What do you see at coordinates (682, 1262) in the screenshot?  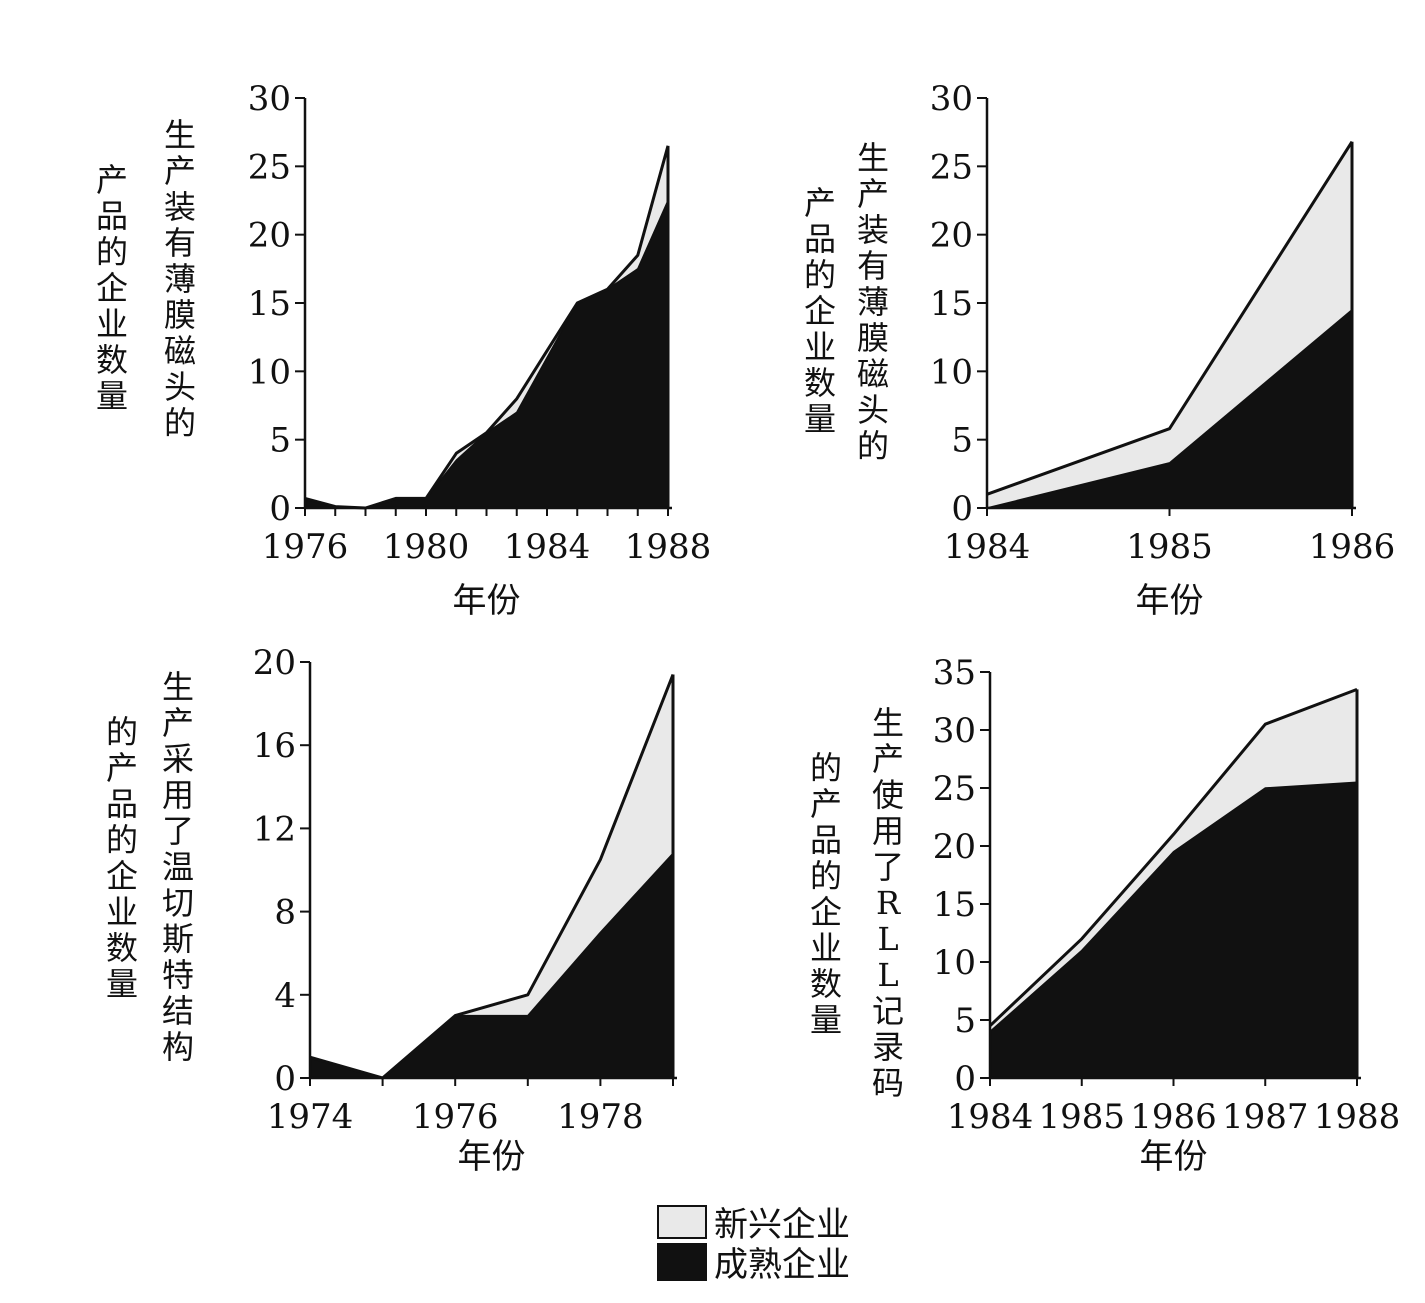 I see `legend-swatch-mature` at bounding box center [682, 1262].